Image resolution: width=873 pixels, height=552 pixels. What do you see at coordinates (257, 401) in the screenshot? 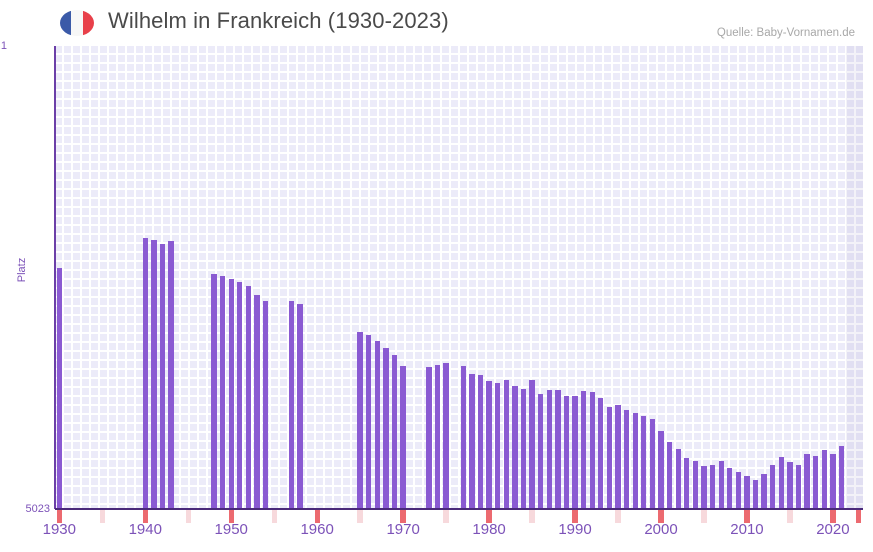
I see `bar-1953` at bounding box center [257, 401].